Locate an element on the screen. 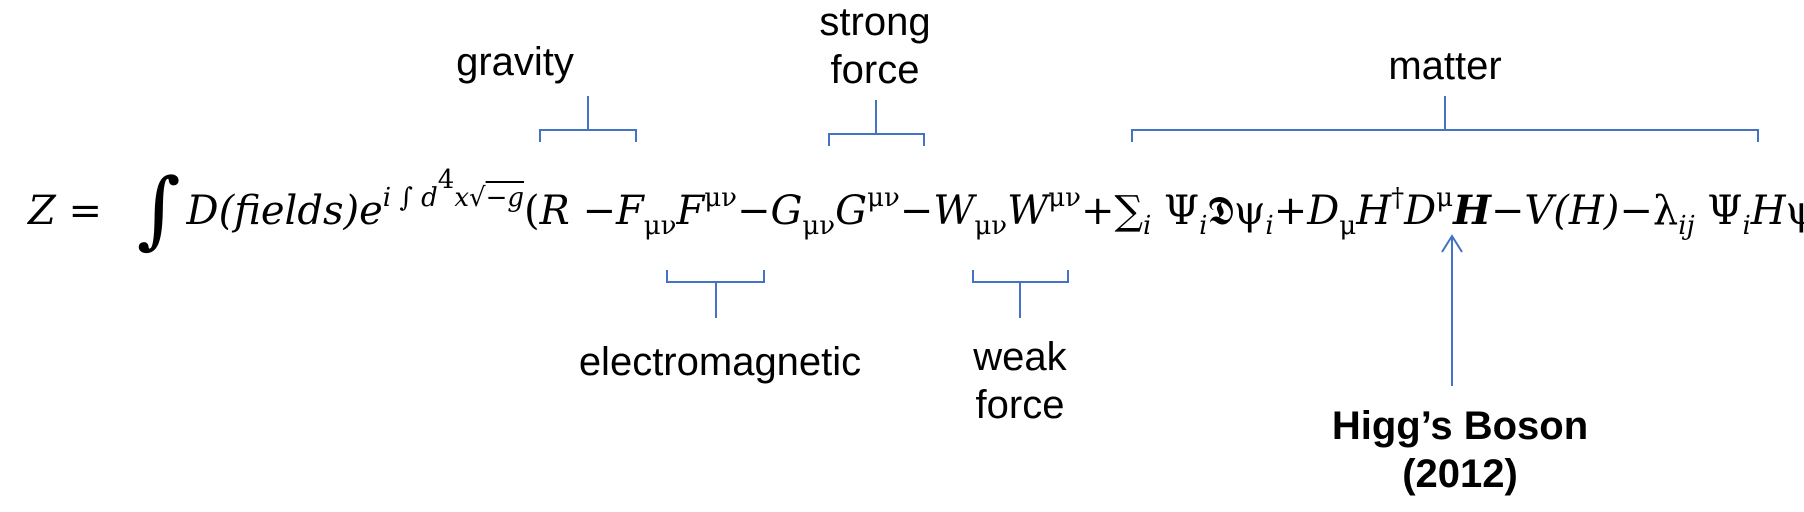 This screenshot has width=1804, height=512. label-gravity: gravity is located at coordinates (515, 62).